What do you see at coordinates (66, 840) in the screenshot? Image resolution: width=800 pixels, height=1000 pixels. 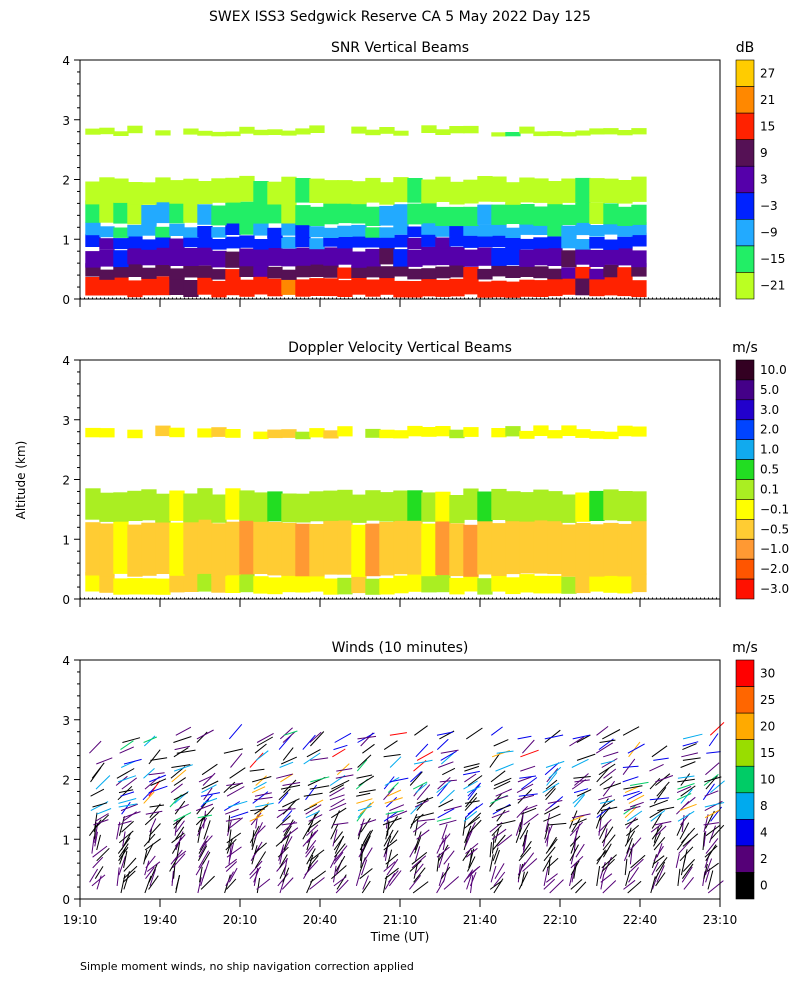 I see `y-tick-label: 1` at bounding box center [66, 840].